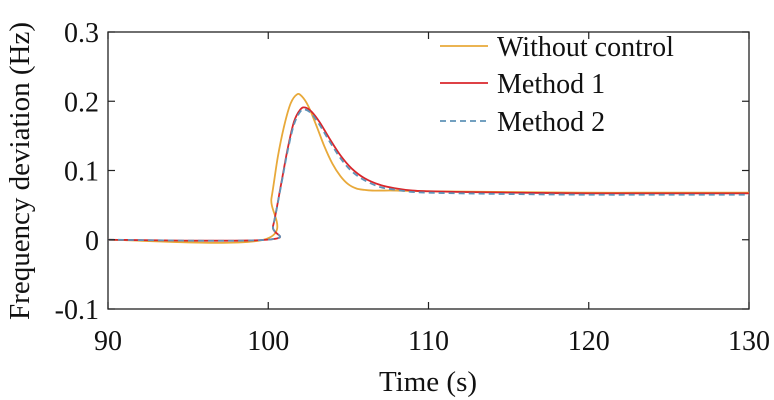 This screenshot has height=400, width=774. What do you see at coordinates (749, 341) in the screenshot?
I see `x-tick-label: 130` at bounding box center [749, 341].